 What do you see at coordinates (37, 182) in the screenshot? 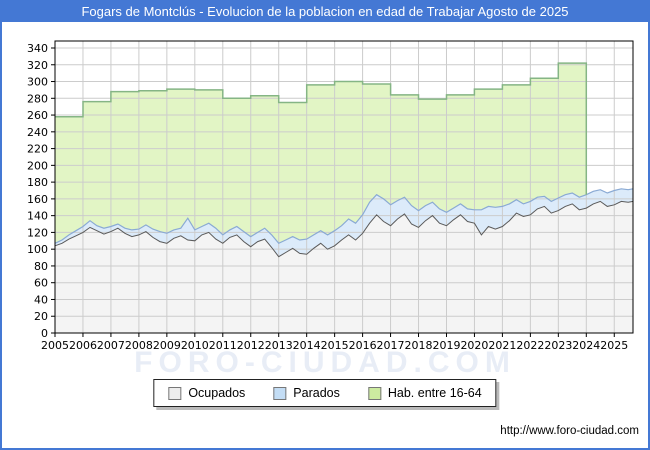
I see `svg-text: 180` at bounding box center [37, 182].